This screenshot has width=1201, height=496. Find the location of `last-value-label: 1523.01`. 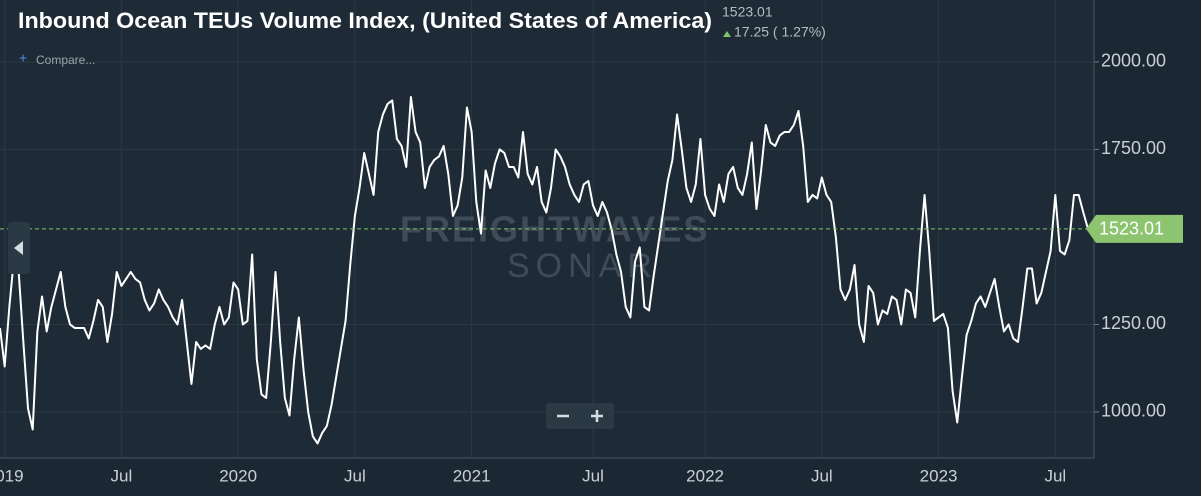

last-value-label: 1523.01 is located at coordinates (1131, 229).